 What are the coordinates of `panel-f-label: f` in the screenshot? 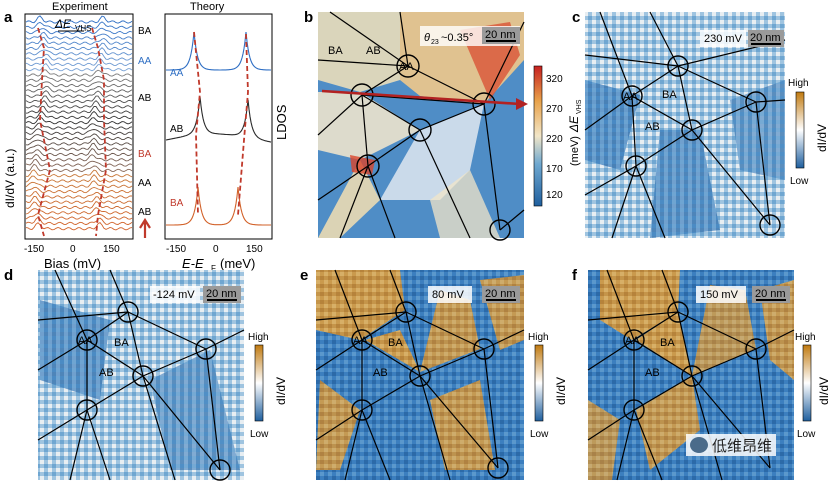 It's located at (575, 275).